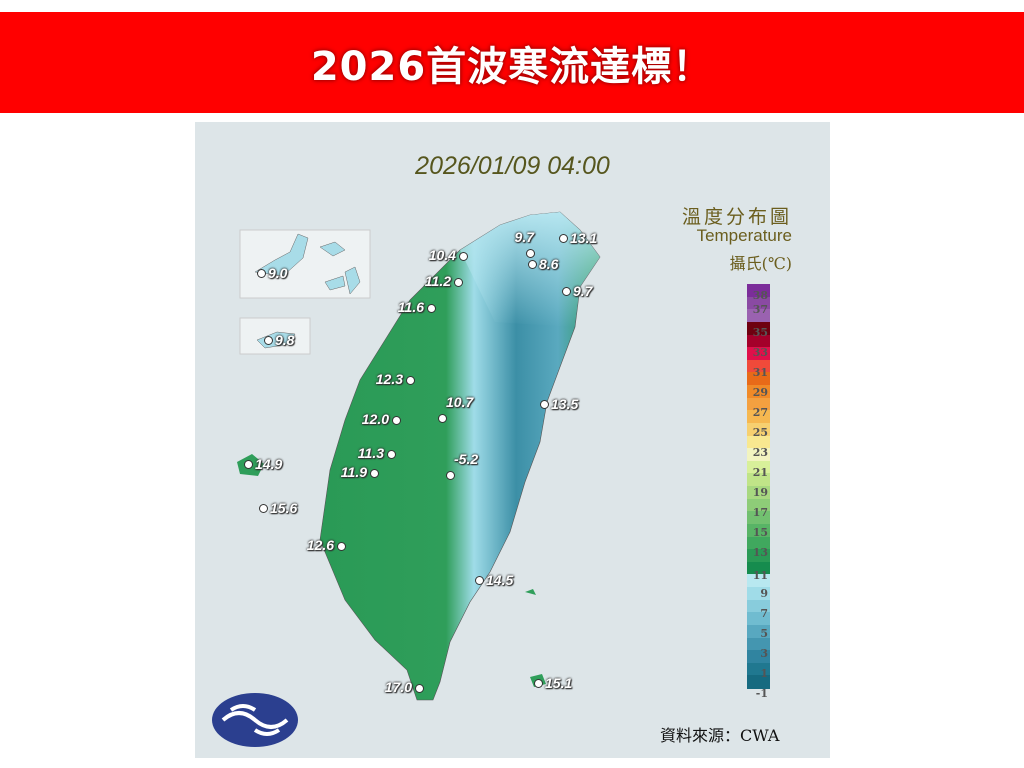 The height and width of the screenshot is (768, 1024). I want to click on station-temperature: 9.0, so click(278, 273).